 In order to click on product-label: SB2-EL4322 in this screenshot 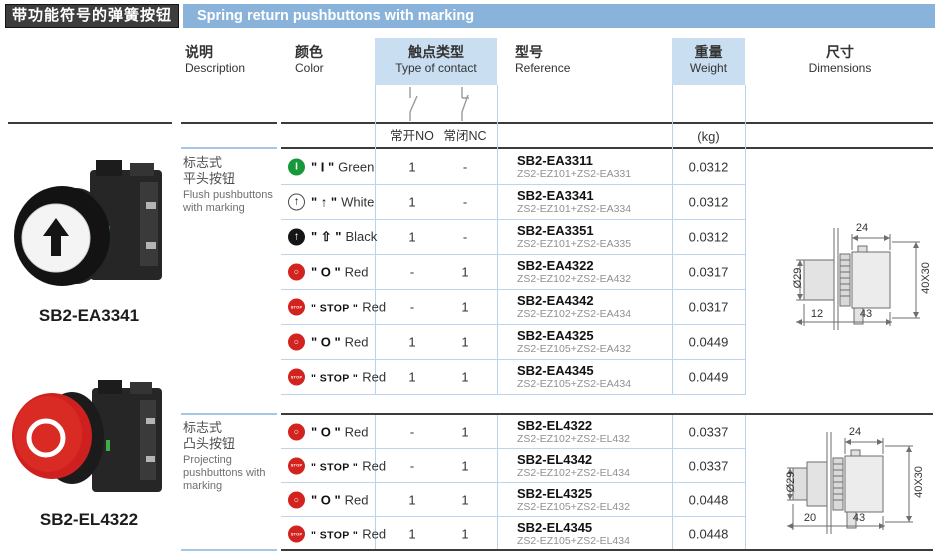, I will do `click(89, 519)`.